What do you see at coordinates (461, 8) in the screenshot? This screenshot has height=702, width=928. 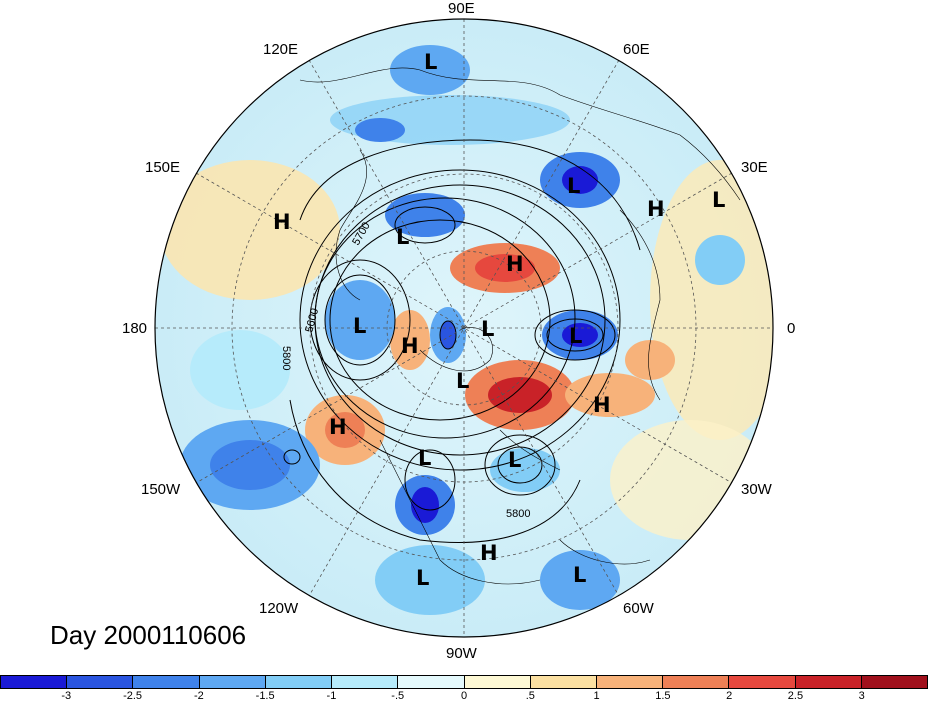 I see `lon-label: 90E` at bounding box center [461, 8].